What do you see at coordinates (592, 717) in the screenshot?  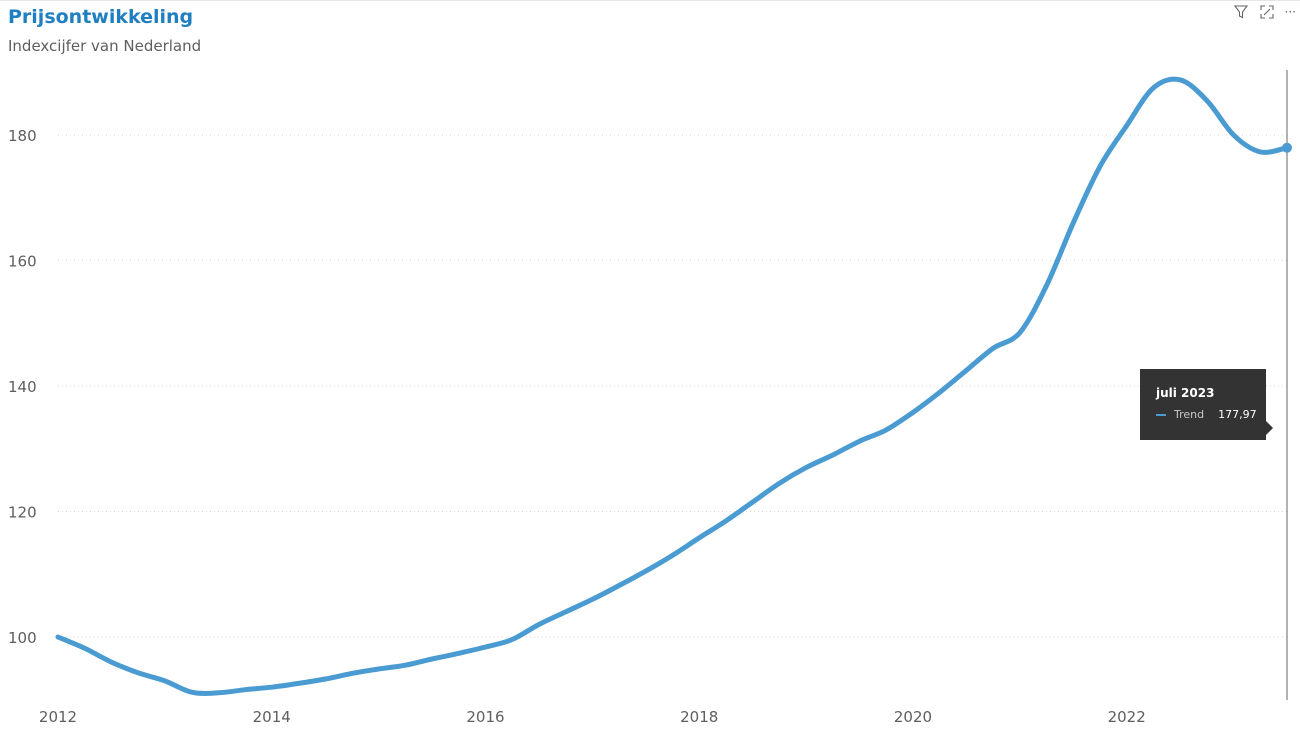 I see `x-axis: 2012 2014 2016 2018 2020 2022` at bounding box center [592, 717].